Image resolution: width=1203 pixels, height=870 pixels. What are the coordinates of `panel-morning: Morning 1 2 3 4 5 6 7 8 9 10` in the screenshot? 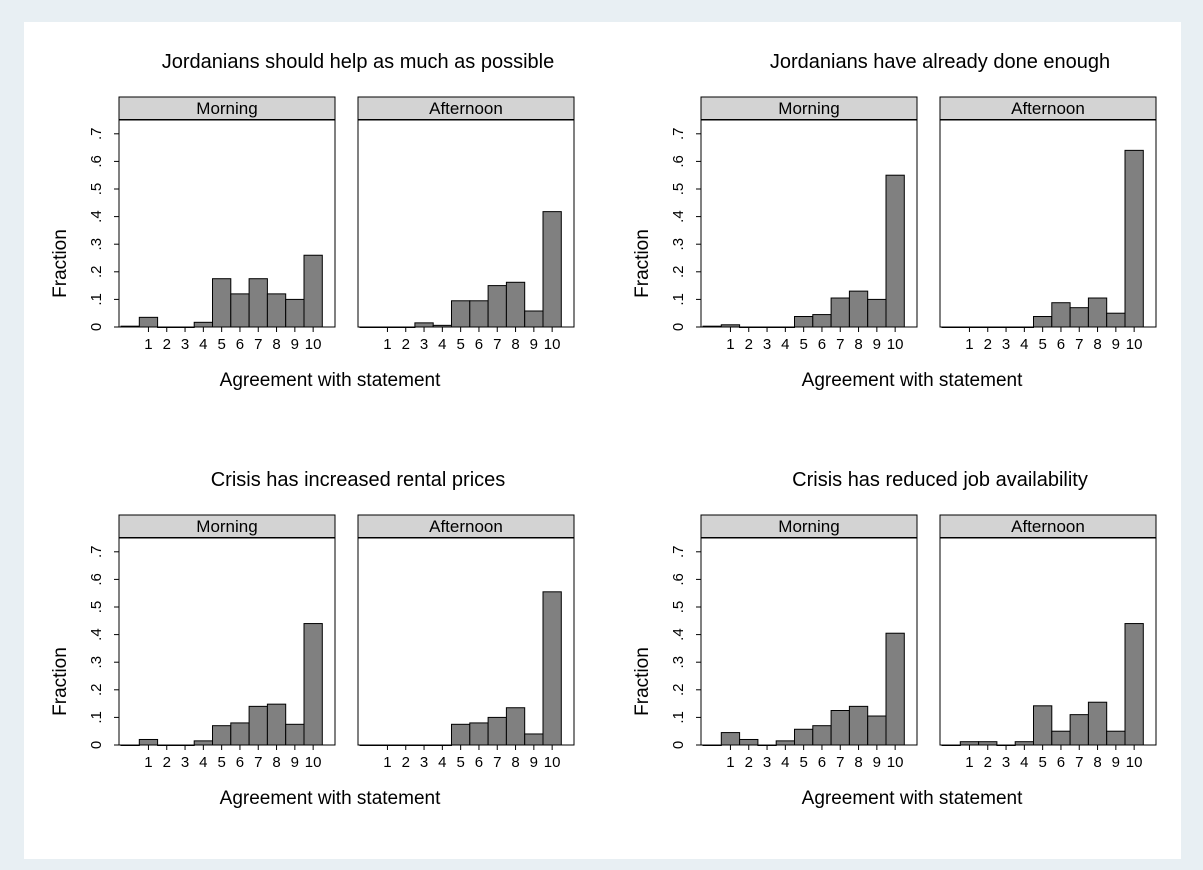 It's located at (809, 224).